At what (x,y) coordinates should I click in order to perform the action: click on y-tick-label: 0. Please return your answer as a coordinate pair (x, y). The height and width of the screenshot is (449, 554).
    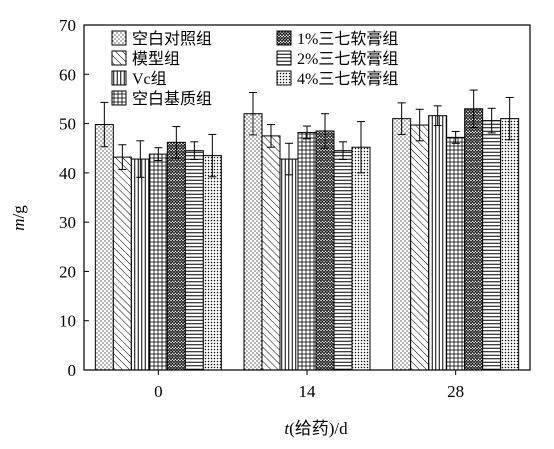
    Looking at the image, I should click on (72, 370).